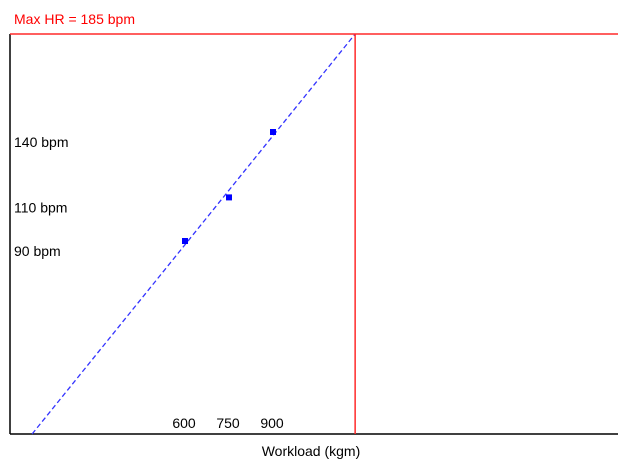 The image size is (618, 462). Describe the element at coordinates (74, 19) in the screenshot. I see `max-hr-label: Max HR = 185 bpm` at that location.